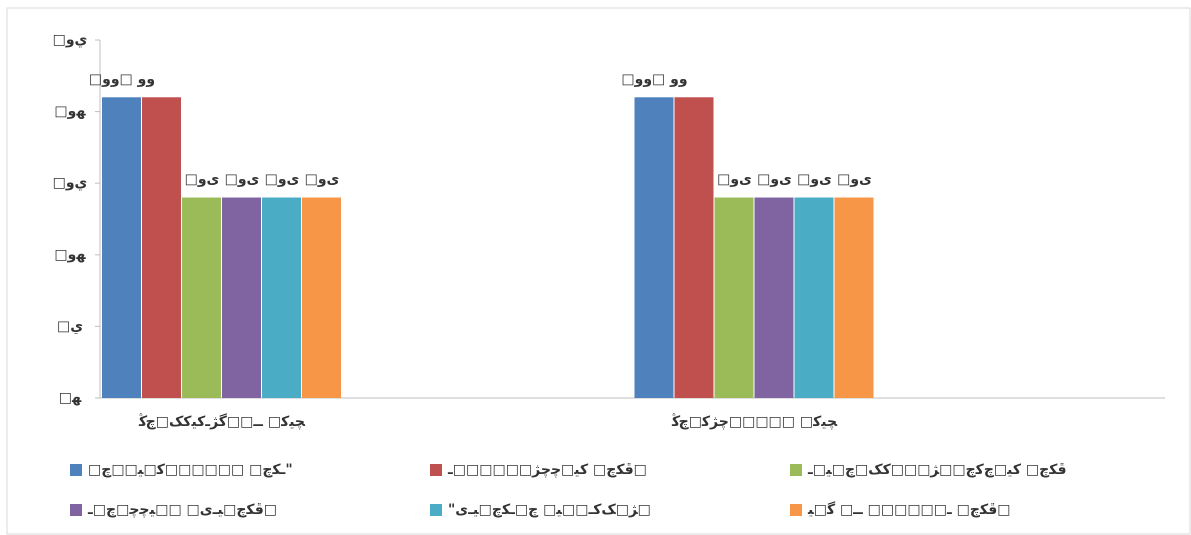 The image size is (1191, 535). I want to click on legend-label: ﭰﮑﭺ□ ـ□□□□□□ ــ□ ﮔ□ﯿ□, so click(909, 509).